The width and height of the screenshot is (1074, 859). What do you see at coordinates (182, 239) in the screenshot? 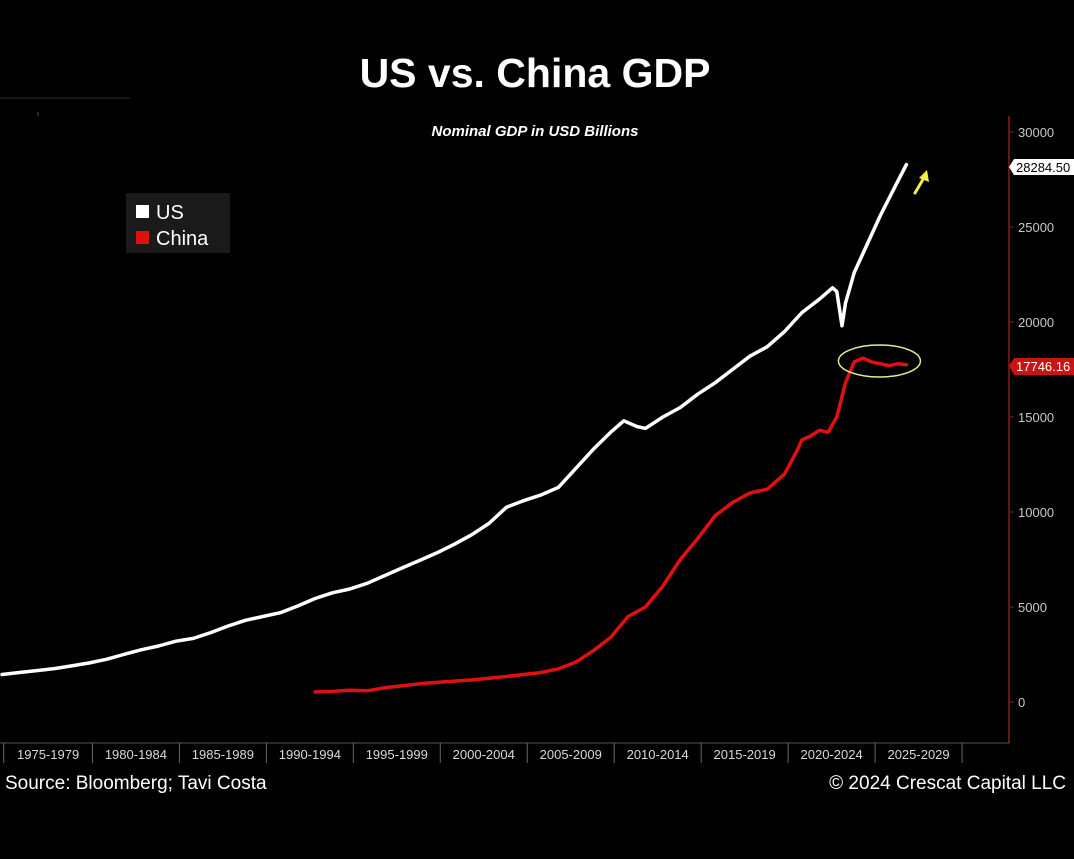
I see `legend-label-china: China` at bounding box center [182, 239].